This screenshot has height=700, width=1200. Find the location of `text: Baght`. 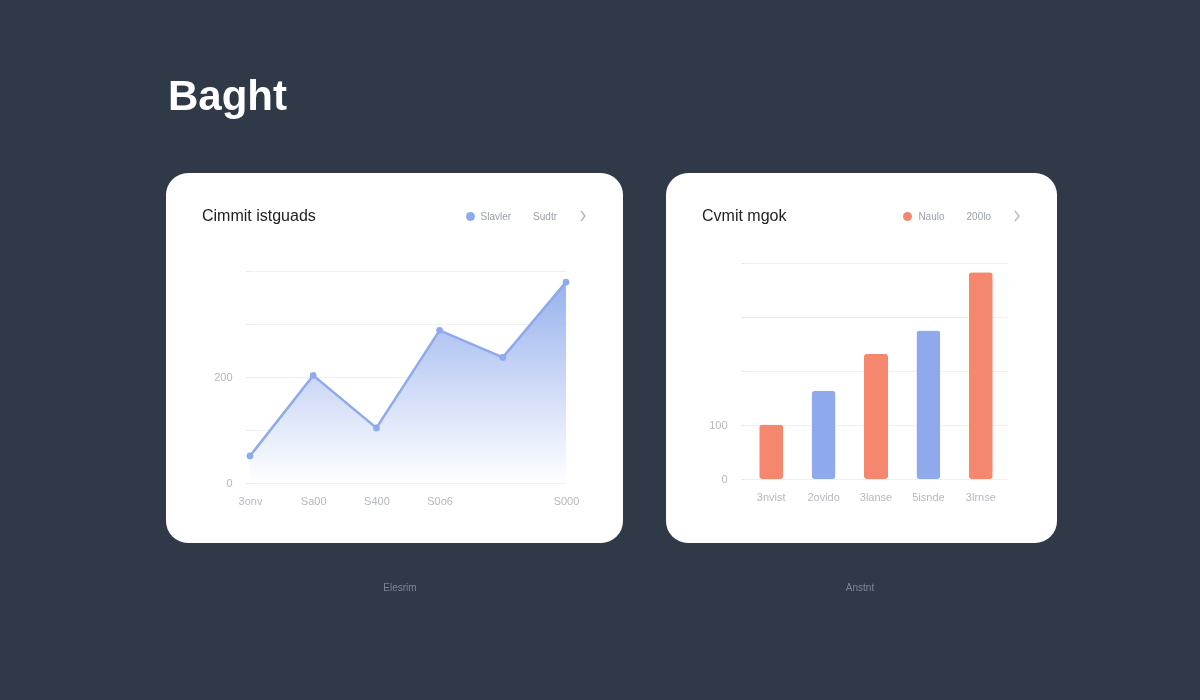

text: Baght is located at coordinates (227, 96).